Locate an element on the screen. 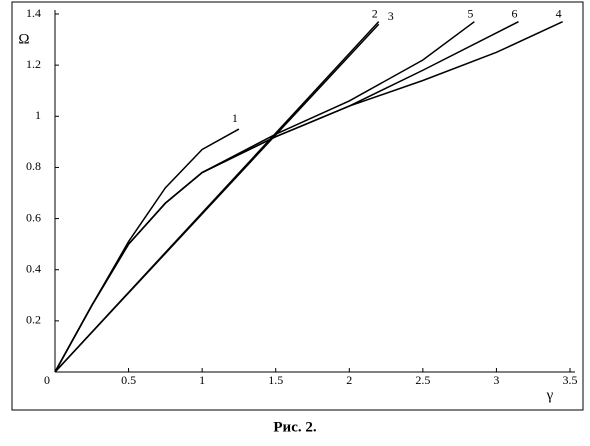 Image resolution: width=590 pixels, height=446 pixels. y-tick-label: 0.6 is located at coordinates (33, 217).